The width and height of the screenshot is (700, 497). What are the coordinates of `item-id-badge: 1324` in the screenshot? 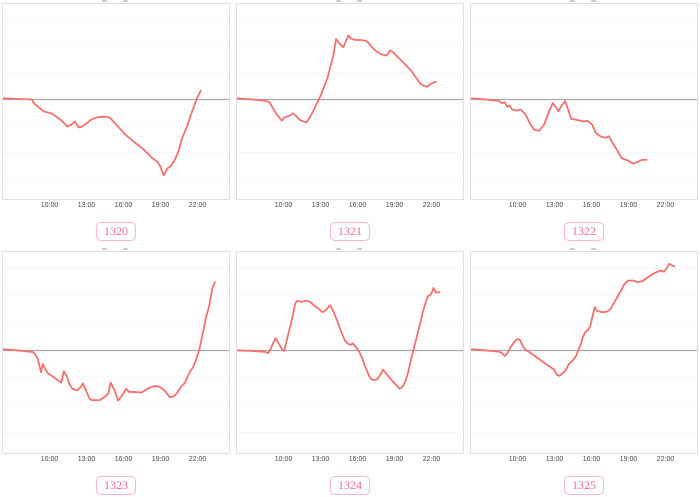 It's located at (350, 485).